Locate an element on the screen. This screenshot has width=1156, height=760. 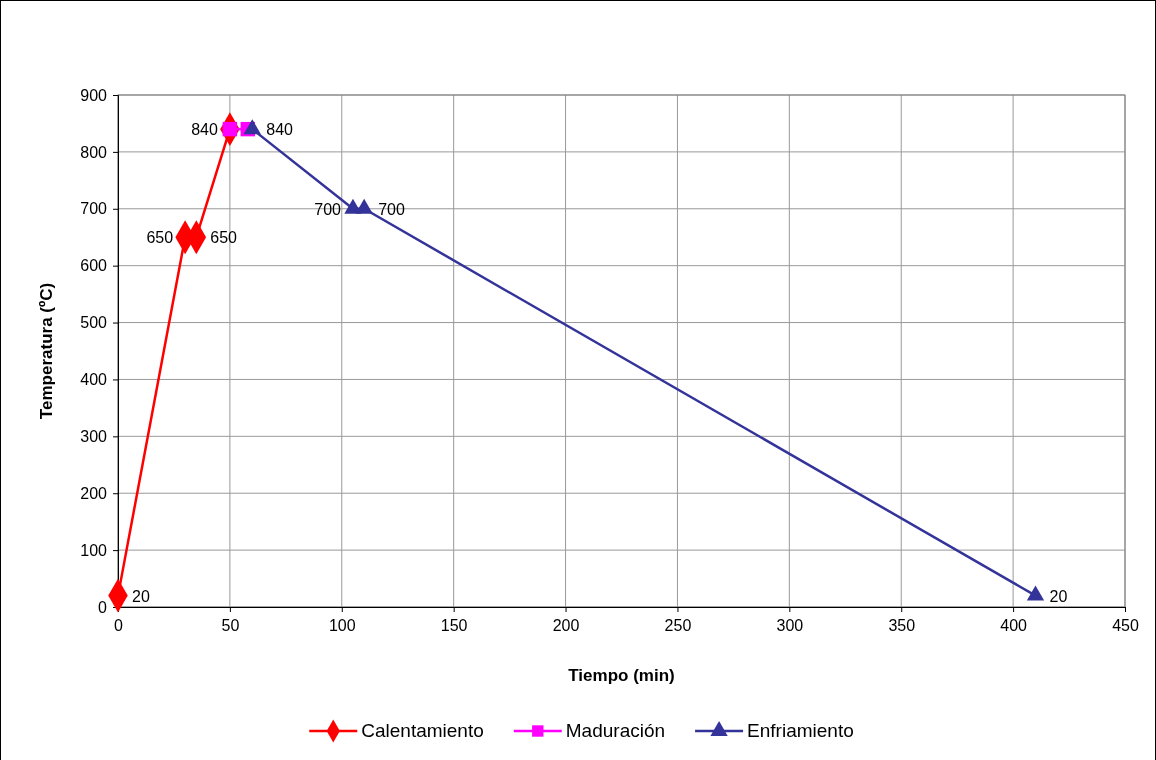
x-tick-label: 350 is located at coordinates (902, 626).